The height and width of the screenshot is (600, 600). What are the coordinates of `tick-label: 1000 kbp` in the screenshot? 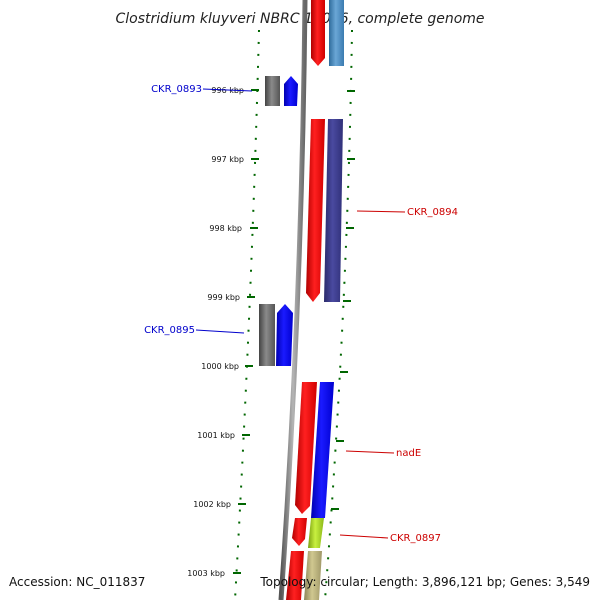 It's located at (220, 366).